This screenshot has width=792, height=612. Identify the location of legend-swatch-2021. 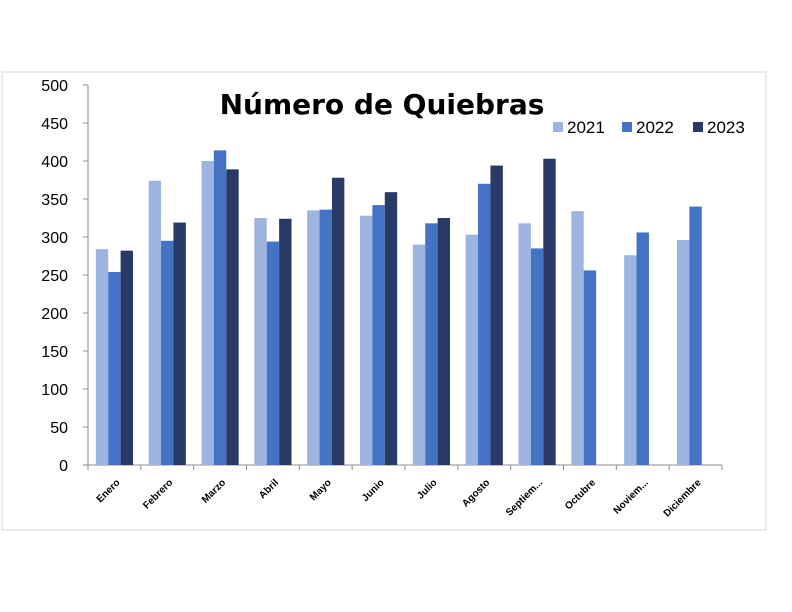
(558, 127).